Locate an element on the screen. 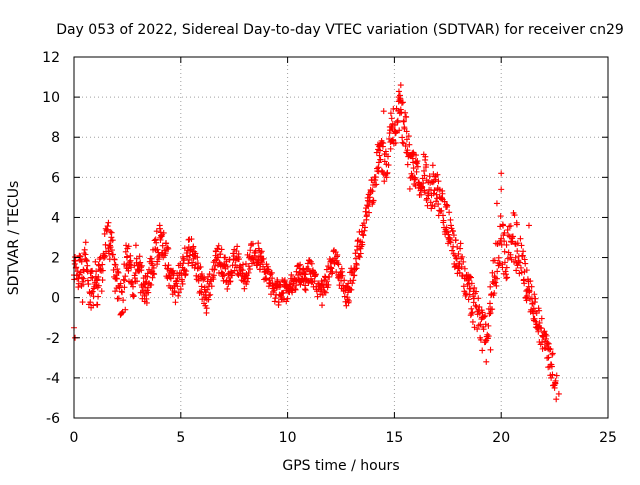 The height and width of the screenshot is (485, 640). y-tick-labels: -6 -4 -2 0 2 4 6 8 10 12 is located at coordinates (51, 238).